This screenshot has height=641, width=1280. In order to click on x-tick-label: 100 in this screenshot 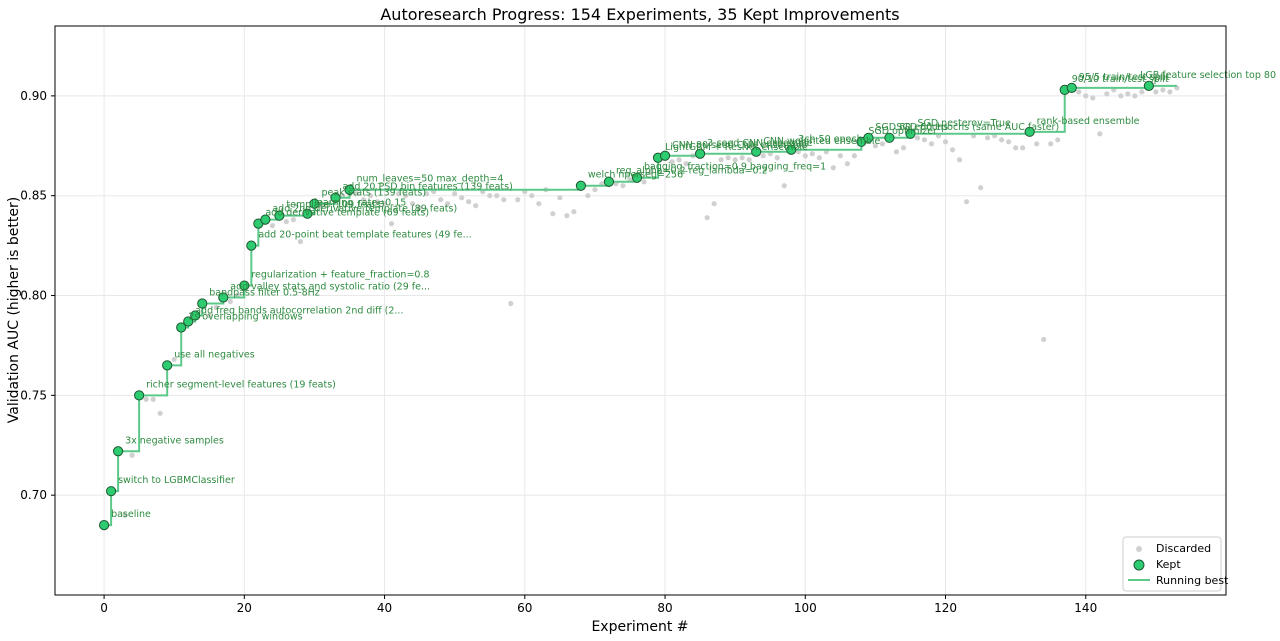, I will do `click(805, 608)`.